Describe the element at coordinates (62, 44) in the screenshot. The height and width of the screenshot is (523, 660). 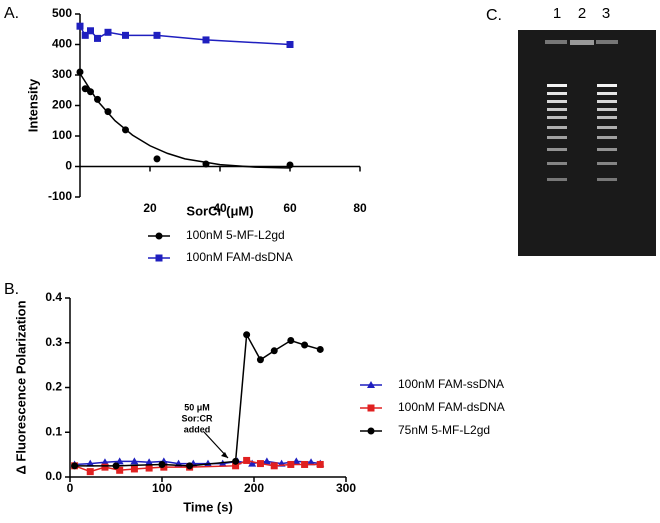
I see `y-tick-label: 400` at that location.